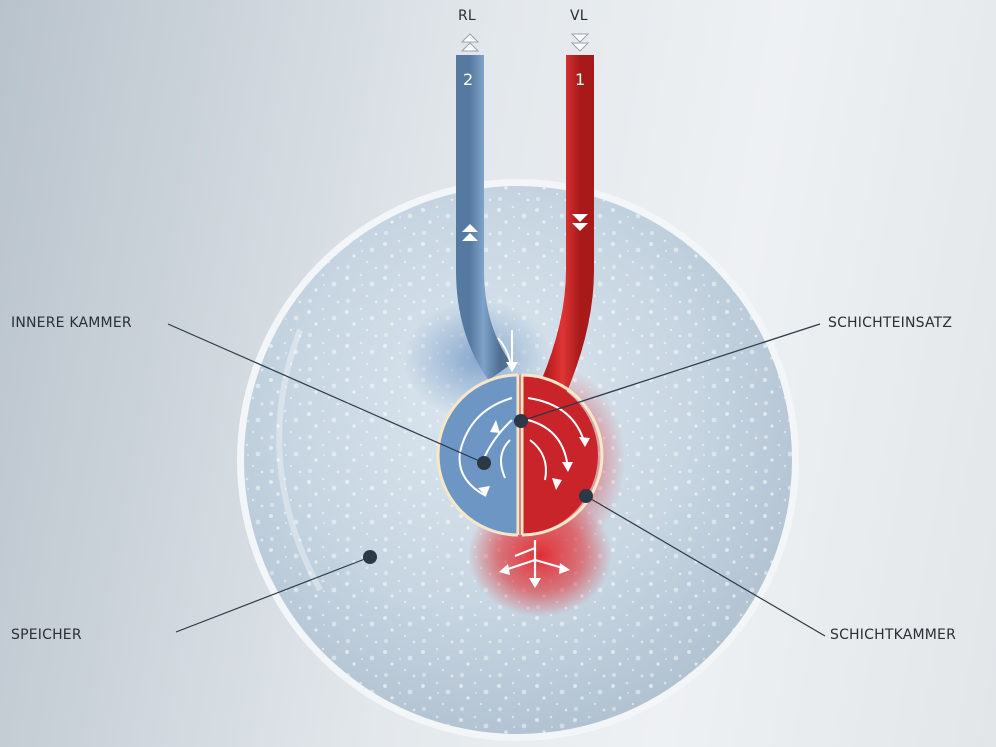 Image resolution: width=996 pixels, height=747 pixels. What do you see at coordinates (468, 79) in the screenshot?
I see `return-pipe-number: 2` at bounding box center [468, 79].